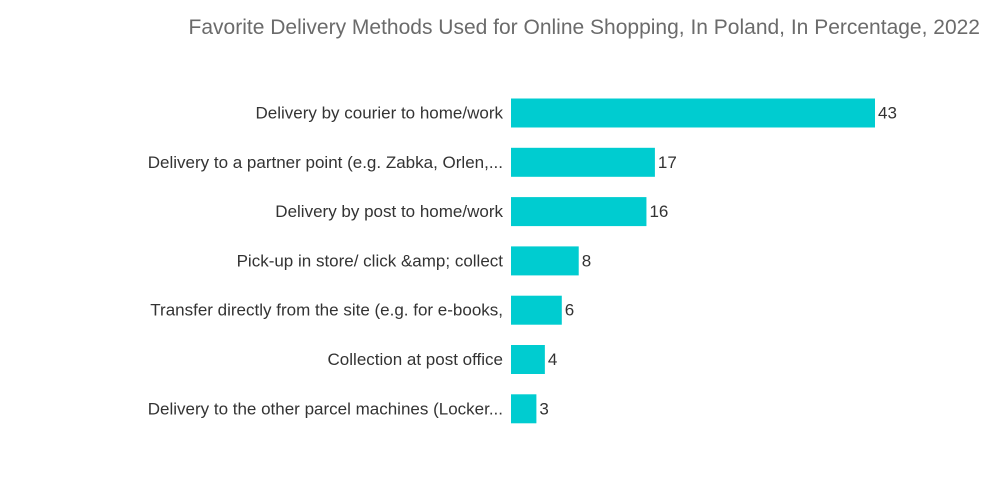 This screenshot has width=1000, height=504. I want to click on category-label: Pick-up in store/ click &amp; collect, so click(370, 260).